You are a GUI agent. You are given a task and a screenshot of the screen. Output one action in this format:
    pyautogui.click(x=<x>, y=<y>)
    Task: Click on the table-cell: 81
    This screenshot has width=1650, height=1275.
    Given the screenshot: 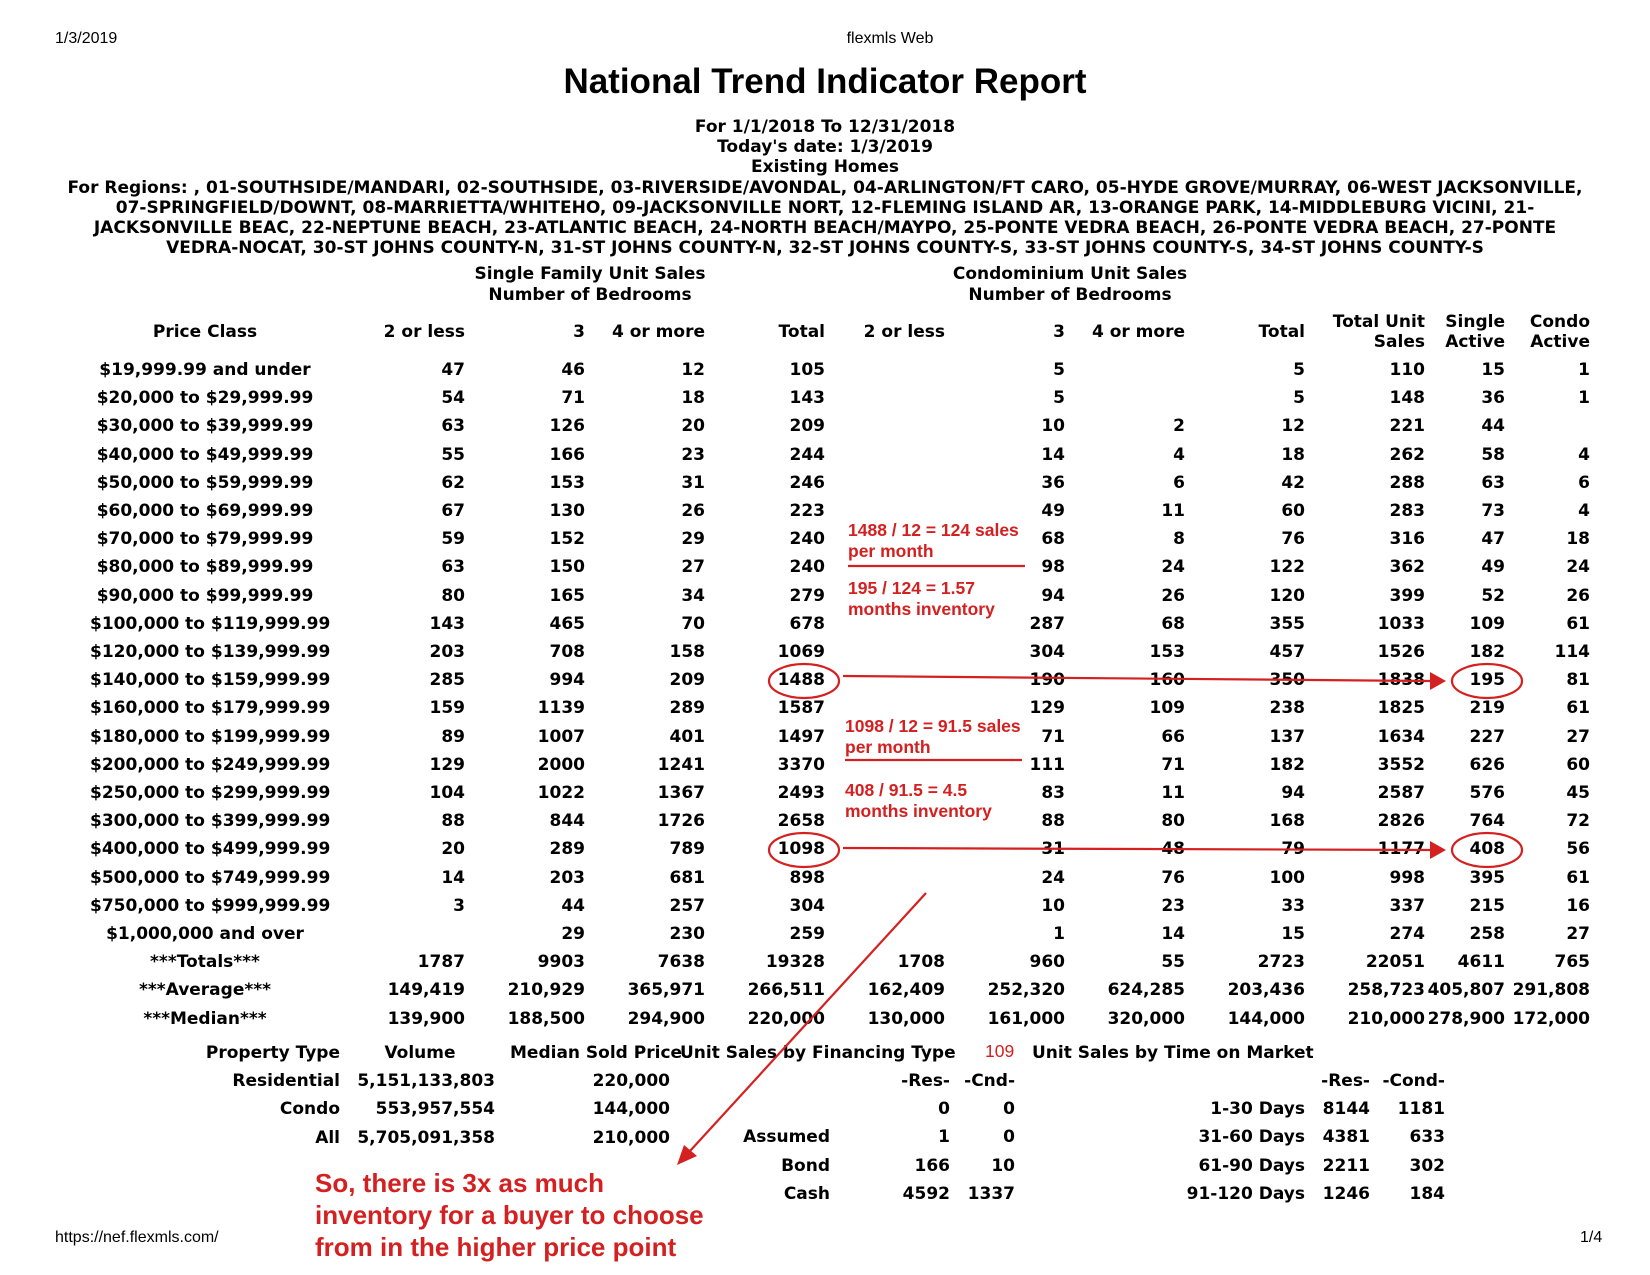 What is the action you would take?
    pyautogui.click(x=1578, y=680)
    